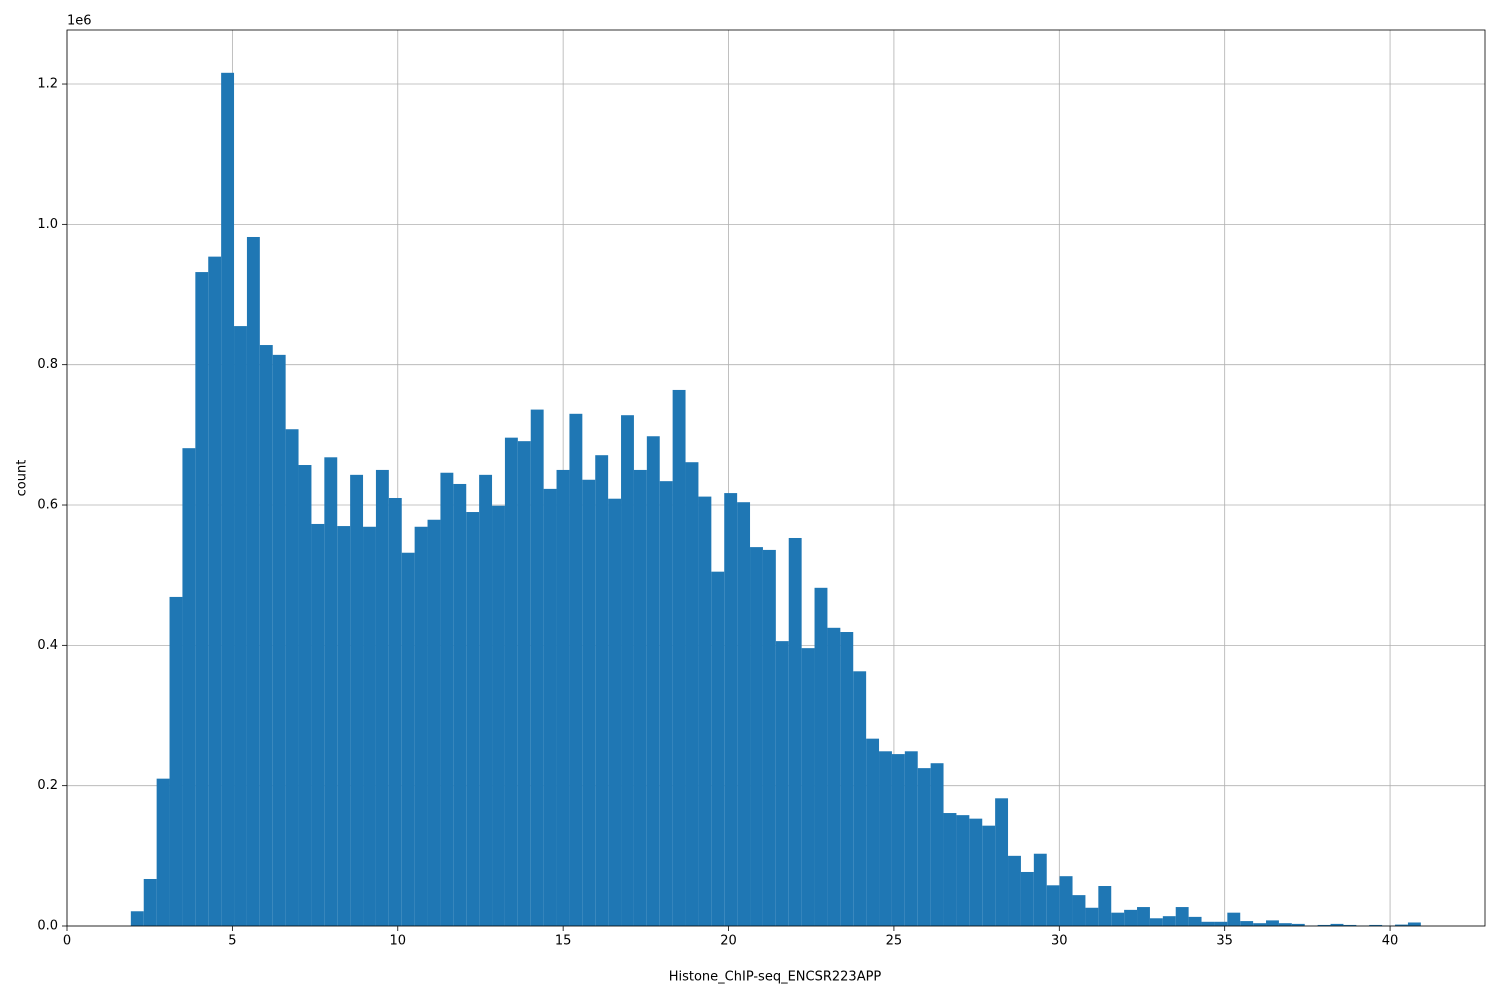 This screenshot has width=1500, height=1000. What do you see at coordinates (775, 977) in the screenshot?
I see `x-axis-label: Histone_ChIP-seq_ENCSR223APP` at bounding box center [775, 977].